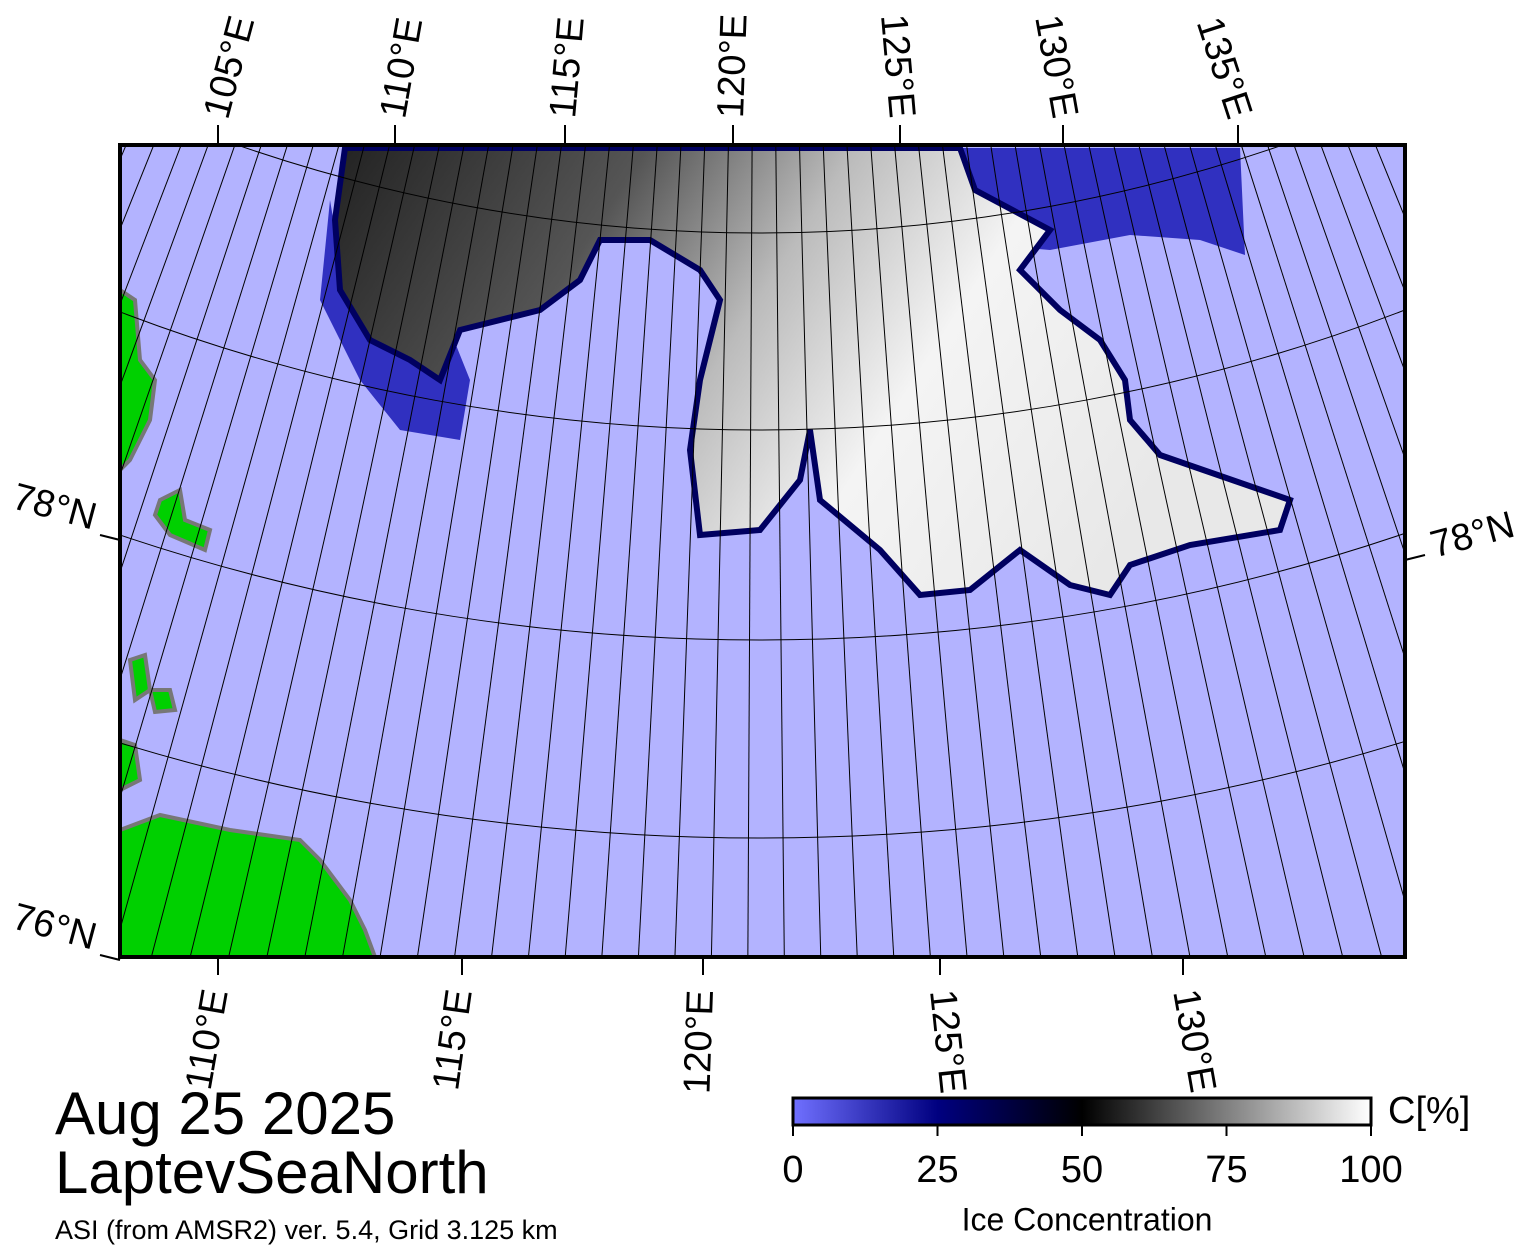  What do you see at coordinates (1082, 1111) in the screenshot?
I see `colorbar` at bounding box center [1082, 1111].